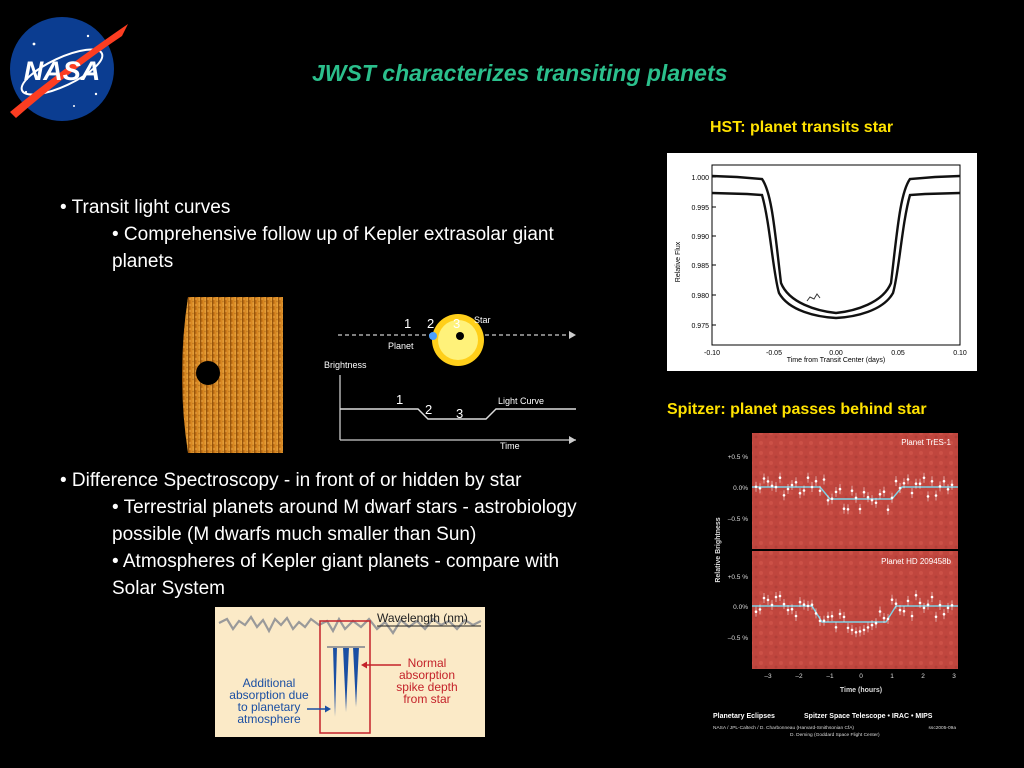 The width and height of the screenshot is (1024, 768). I want to click on transiting-planet-disk, so click(208, 373).